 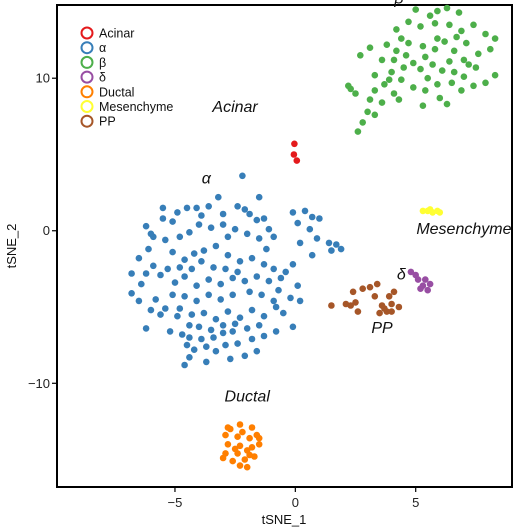 What do you see at coordinates (295, 502) in the screenshot?
I see `x-tick-label: 0` at bounding box center [295, 502].